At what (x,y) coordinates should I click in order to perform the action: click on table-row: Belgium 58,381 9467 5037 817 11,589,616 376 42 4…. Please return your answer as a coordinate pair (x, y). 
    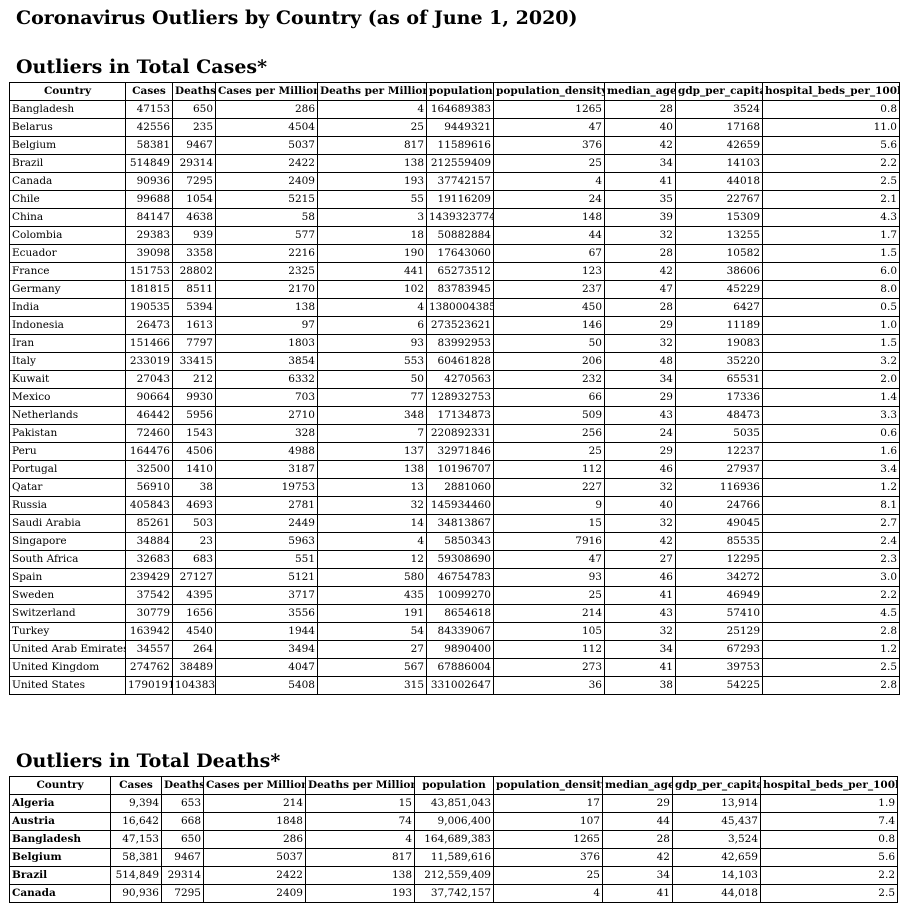
    Looking at the image, I should click on (453, 857).